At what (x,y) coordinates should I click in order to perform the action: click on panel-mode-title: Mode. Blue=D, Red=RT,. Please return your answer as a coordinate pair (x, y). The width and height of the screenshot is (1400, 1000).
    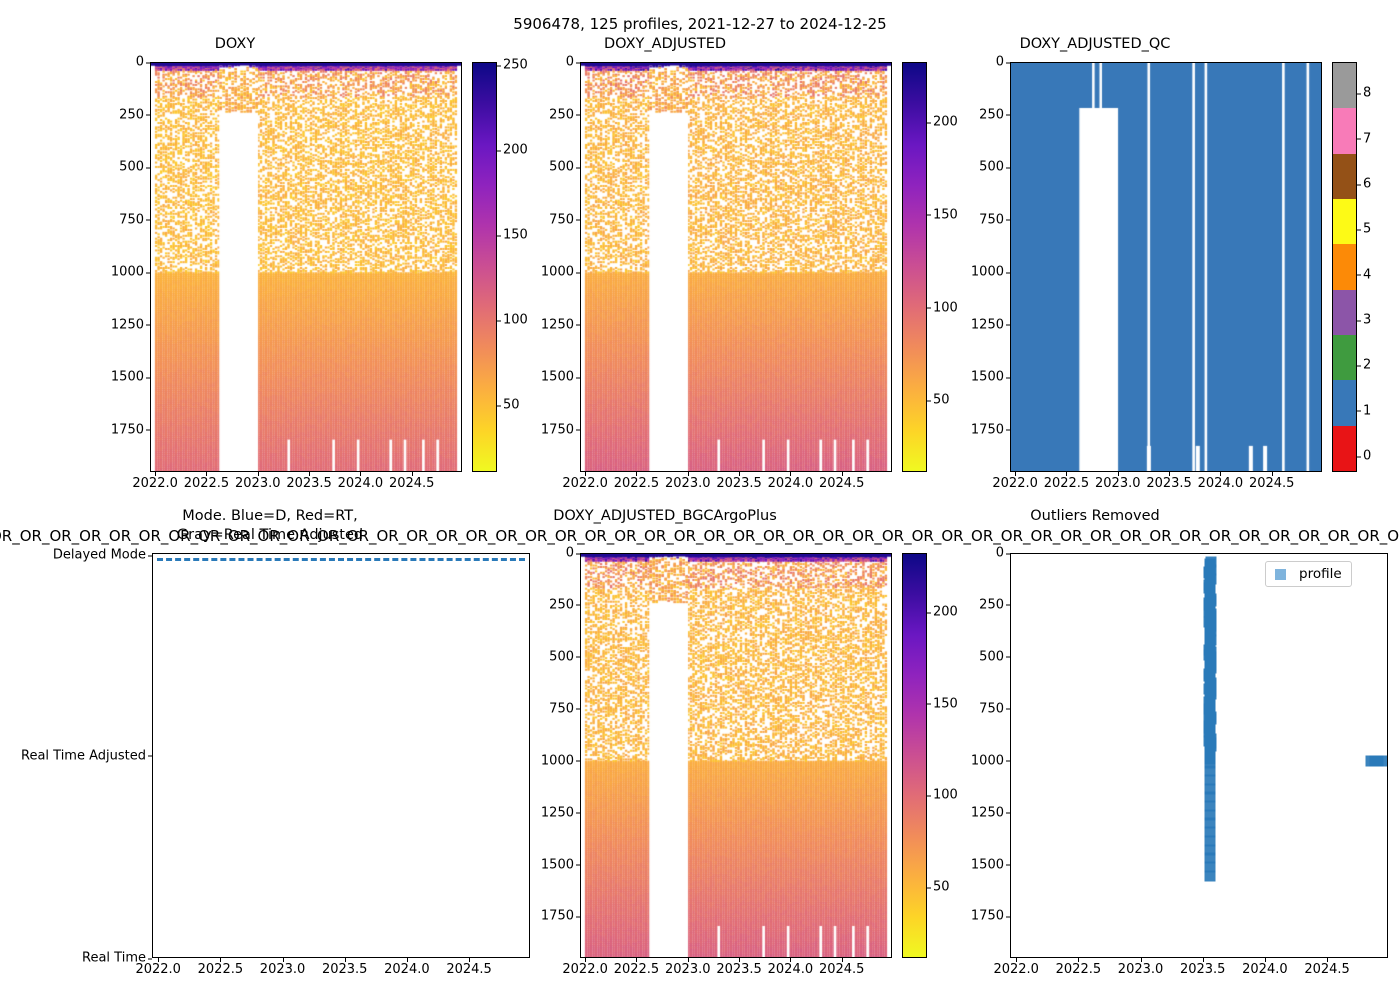
    Looking at the image, I should click on (270, 516).